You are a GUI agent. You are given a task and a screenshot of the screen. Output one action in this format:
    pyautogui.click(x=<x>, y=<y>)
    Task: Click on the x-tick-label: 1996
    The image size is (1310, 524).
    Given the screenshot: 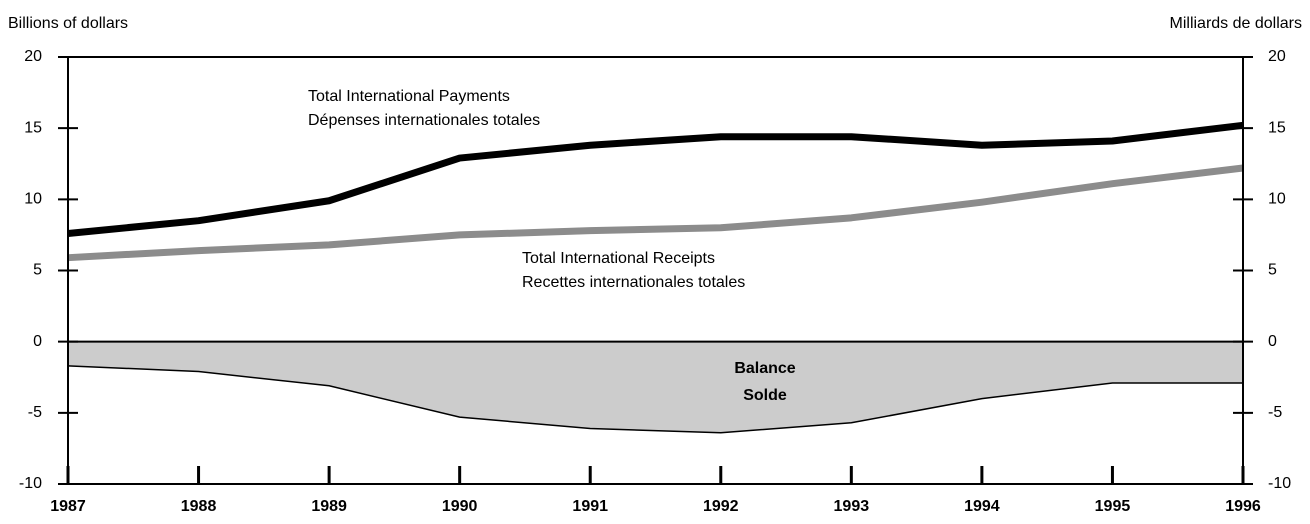 What is the action you would take?
    pyautogui.click(x=1243, y=506)
    